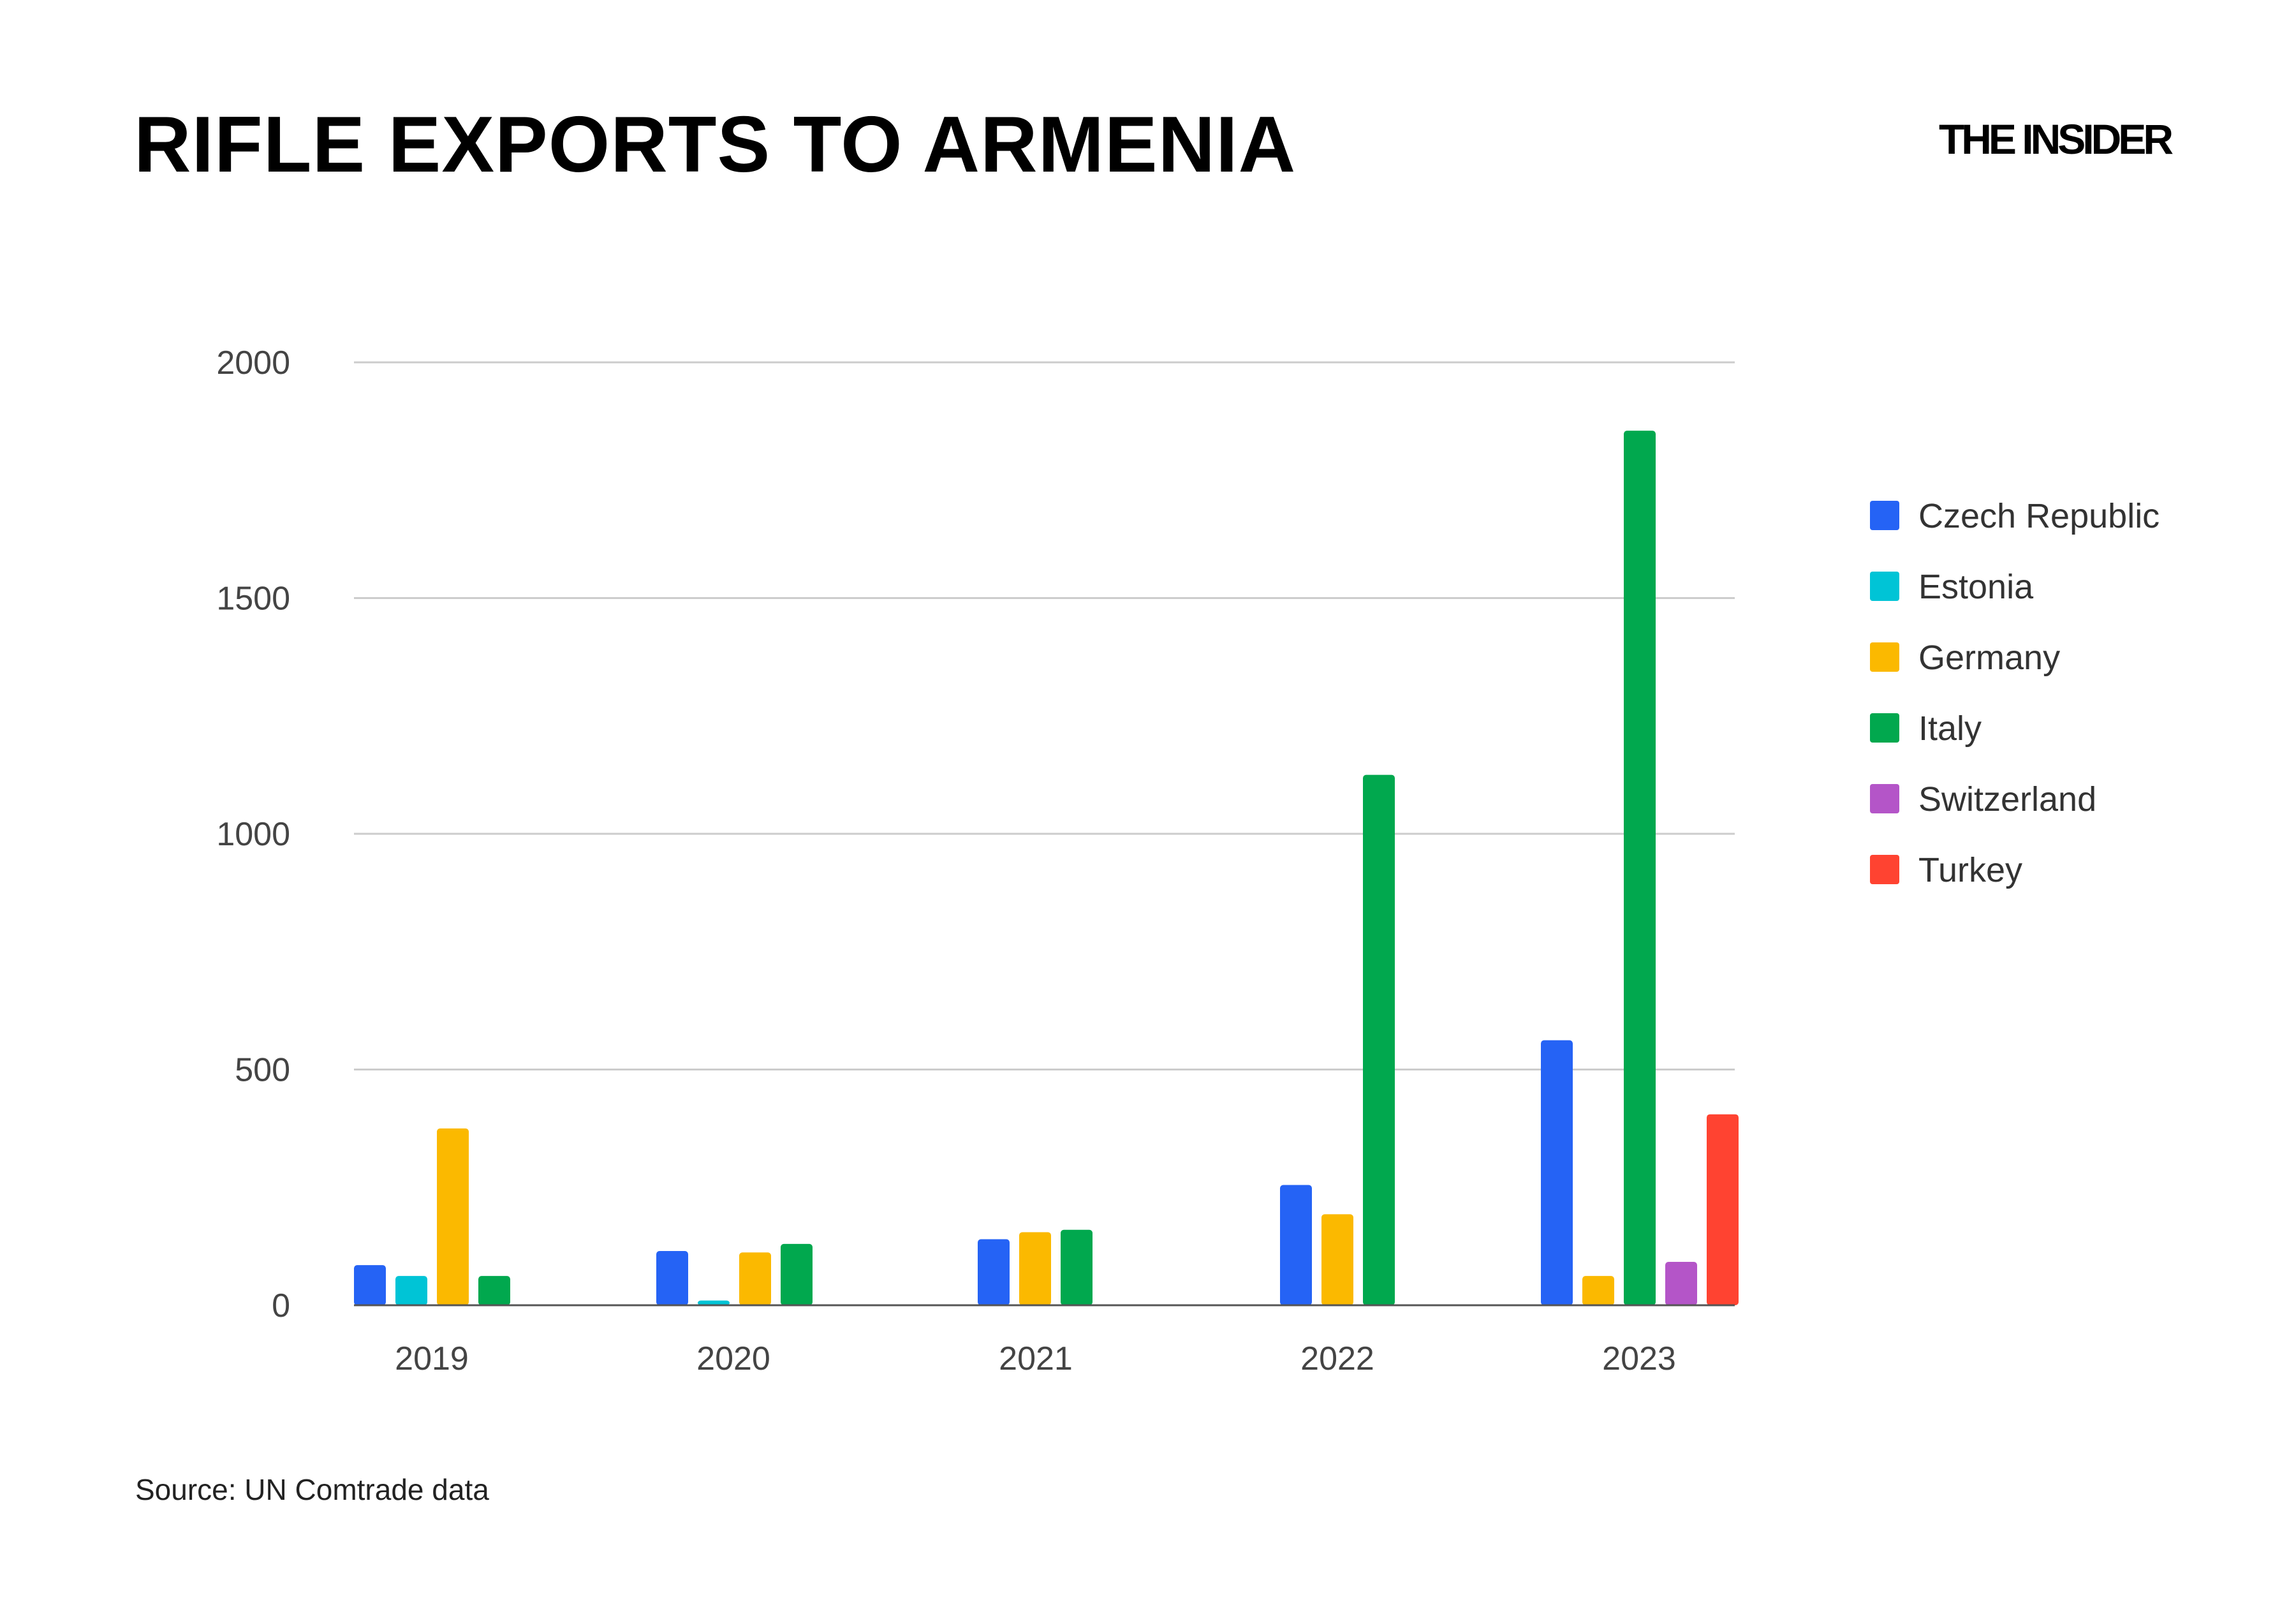  I want to click on legend-item-estonia: Estonia, so click(1952, 587).